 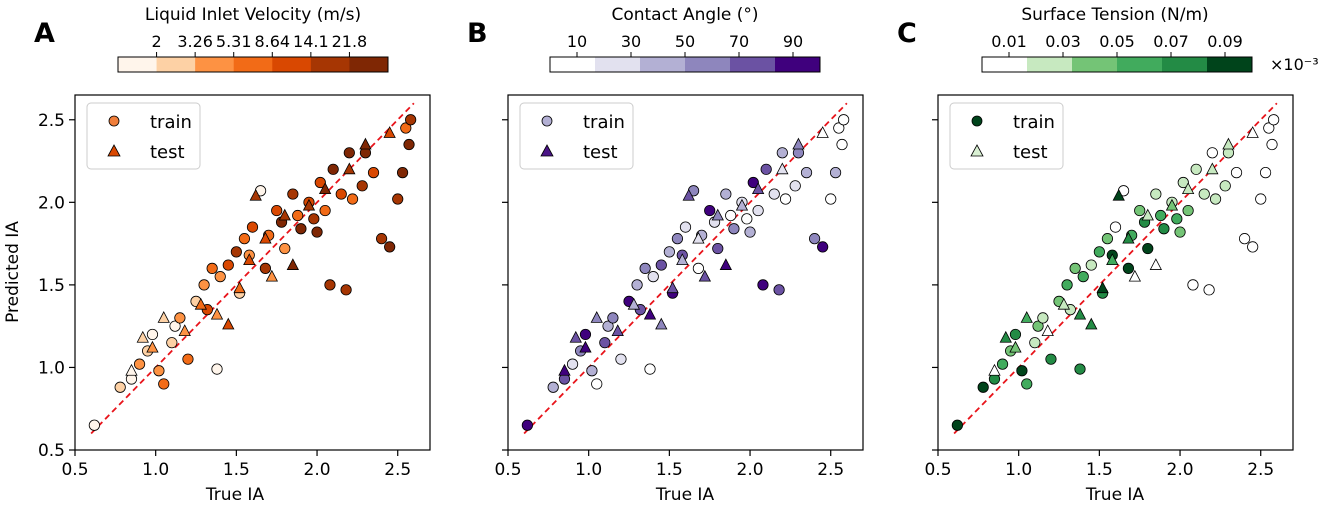 I want to click on panel-a-xlabel: True IA, so click(x=235, y=495).